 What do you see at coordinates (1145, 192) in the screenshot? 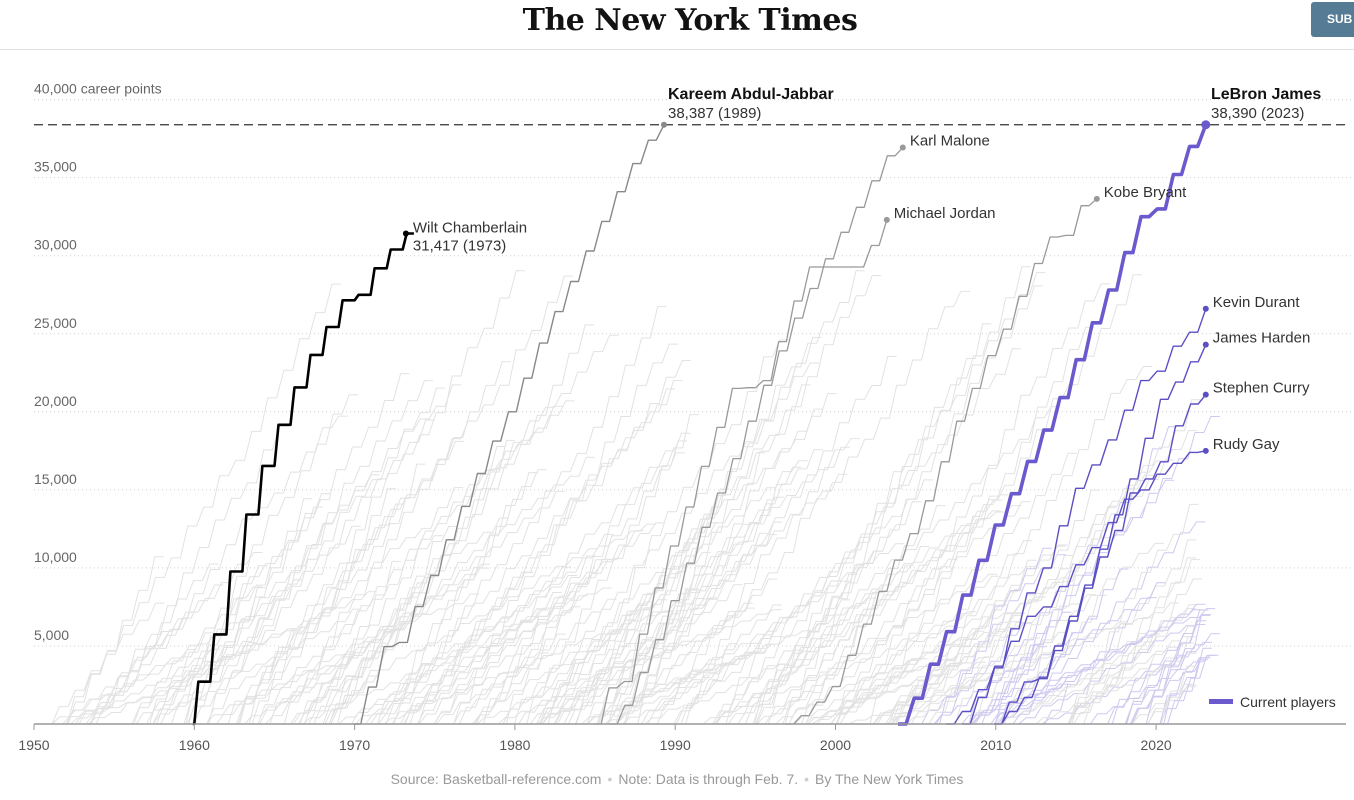
I see `series-label: Kobe Bryant` at bounding box center [1145, 192].